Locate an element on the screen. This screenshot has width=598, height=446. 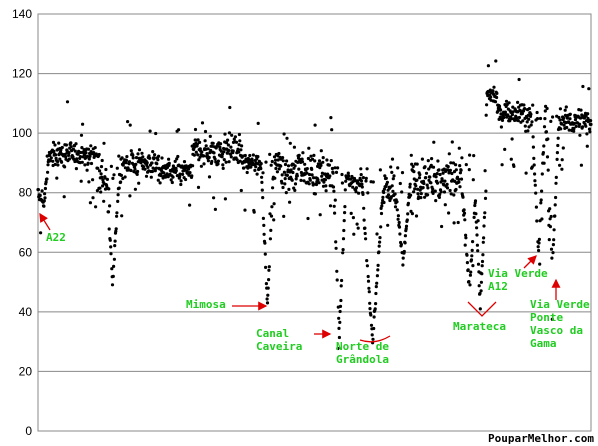
annotation-label: Via Verde Ponte Vasco da Gama is located at coordinates (560, 324).